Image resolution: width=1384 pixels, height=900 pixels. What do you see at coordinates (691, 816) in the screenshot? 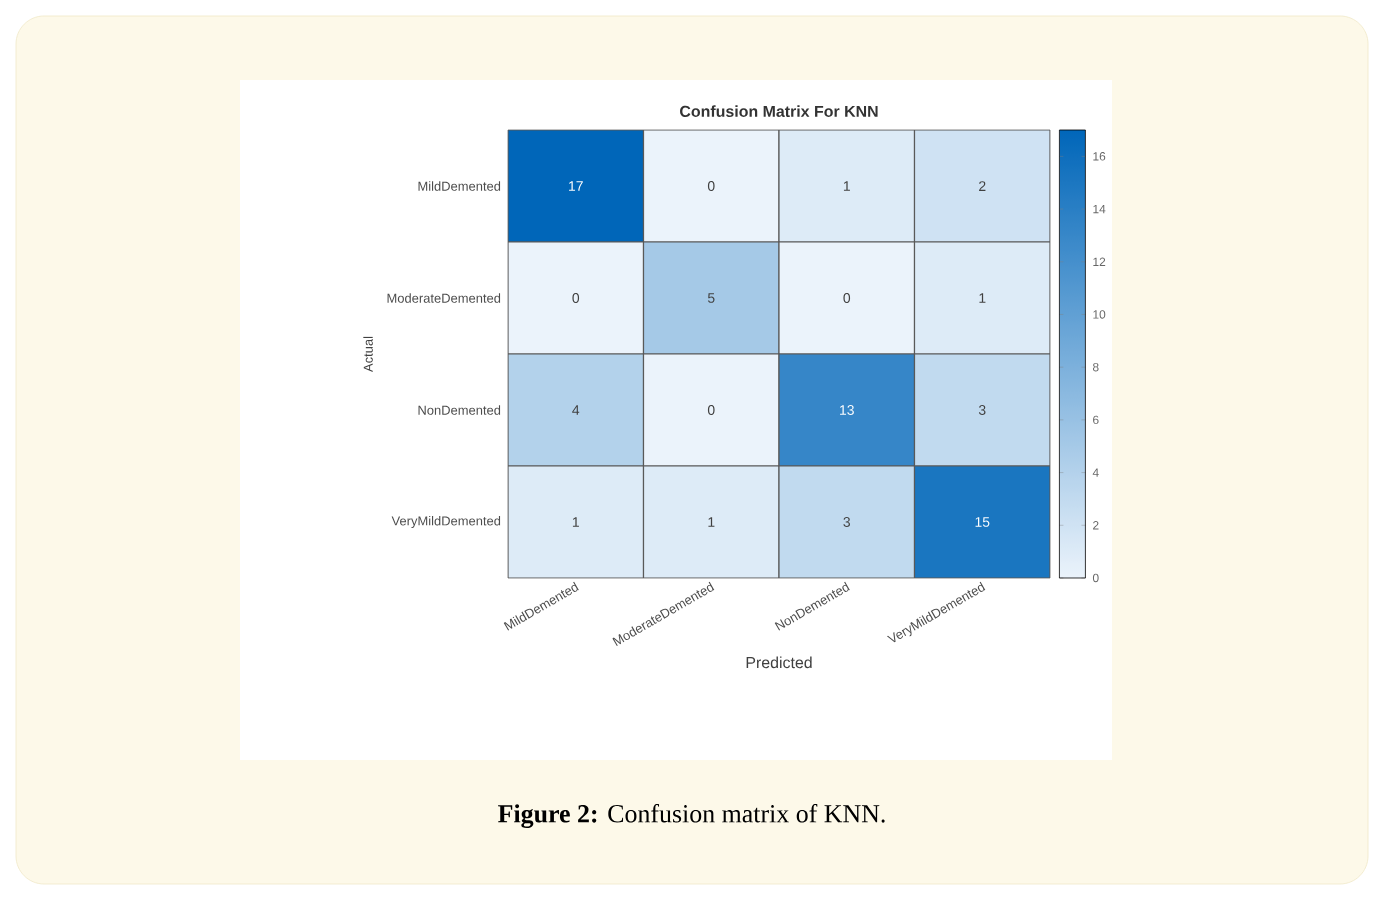
I see `text: Figure 2: Confusion matrix of KNN.` at bounding box center [691, 816].